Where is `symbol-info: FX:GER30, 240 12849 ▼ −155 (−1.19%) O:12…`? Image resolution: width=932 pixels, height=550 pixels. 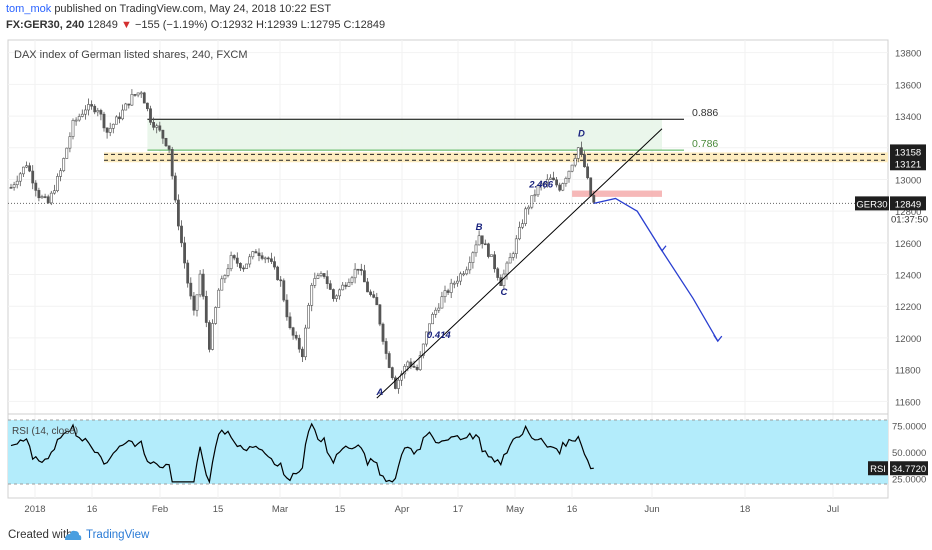 symbol-info: FX:GER30, 240 12849 ▼ −155 (−1.19%) O:12… is located at coordinates (195, 25).